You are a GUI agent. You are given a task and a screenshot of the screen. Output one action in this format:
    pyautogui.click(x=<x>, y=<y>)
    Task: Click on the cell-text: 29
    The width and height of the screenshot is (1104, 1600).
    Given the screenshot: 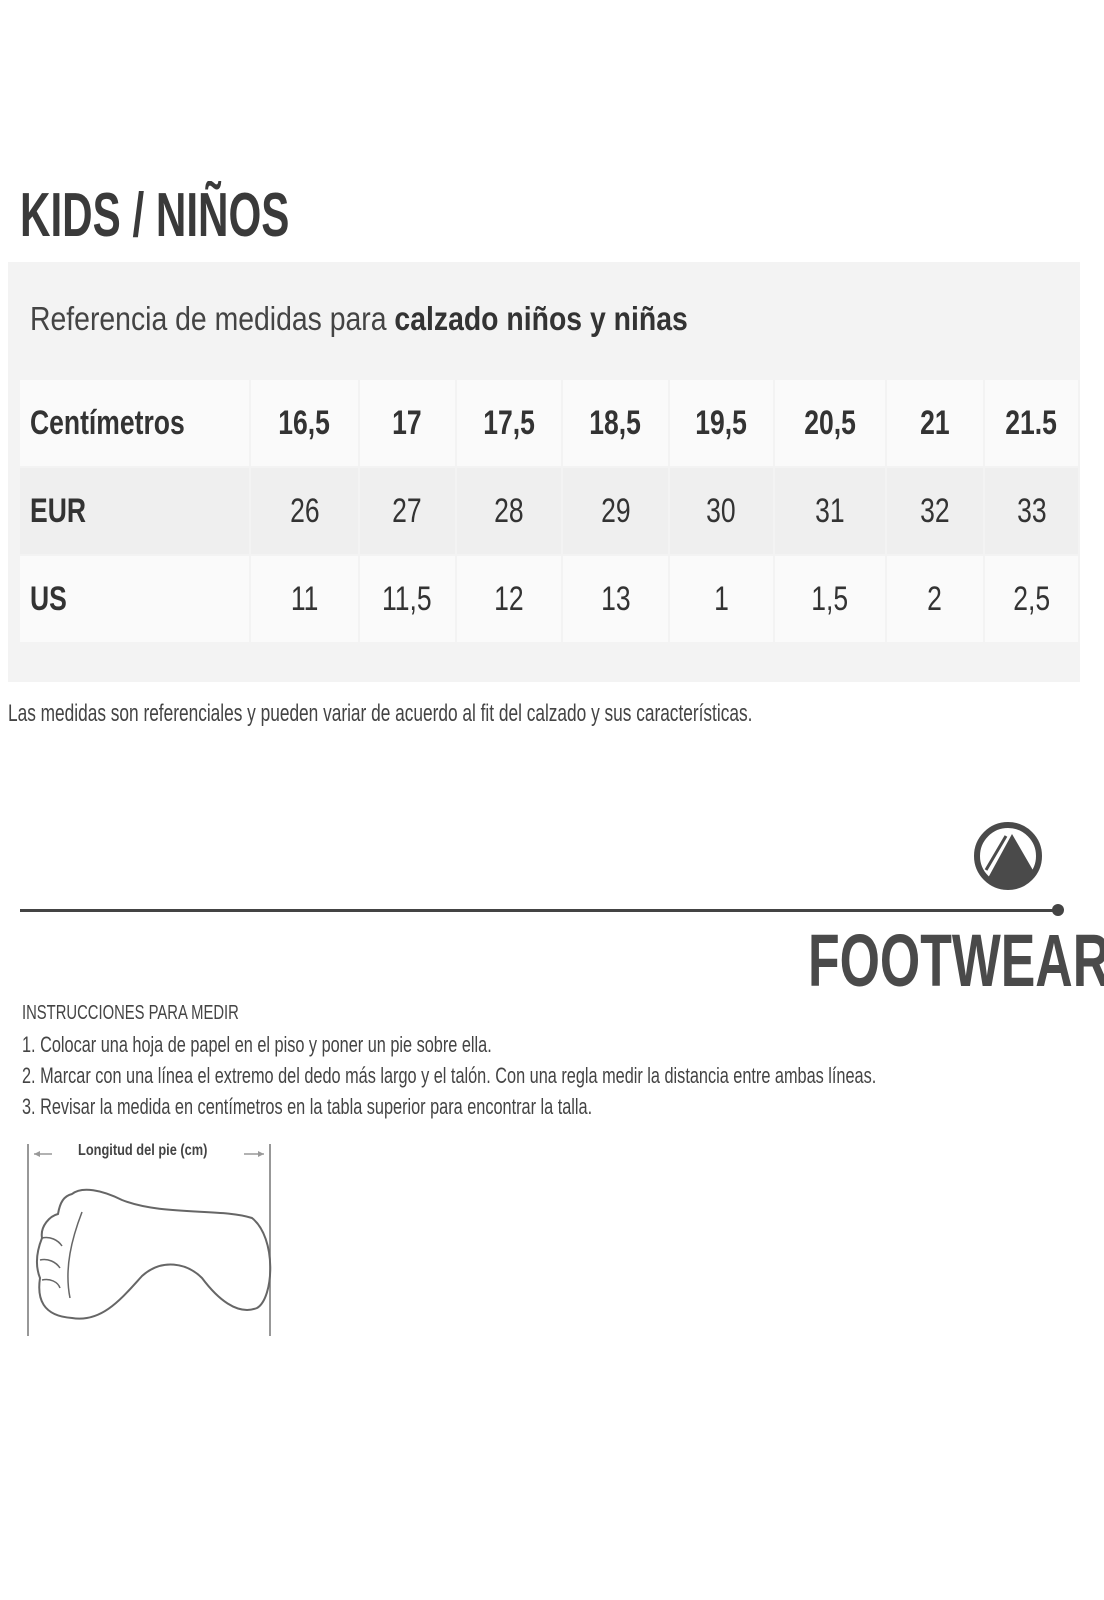 What is the action you would take?
    pyautogui.click(x=615, y=510)
    